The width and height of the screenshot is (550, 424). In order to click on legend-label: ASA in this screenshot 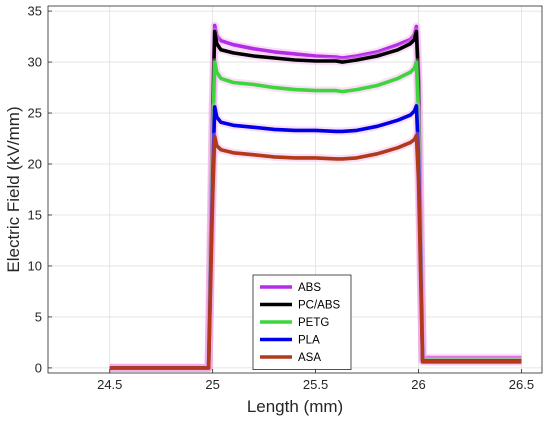, I will do `click(309, 358)`.